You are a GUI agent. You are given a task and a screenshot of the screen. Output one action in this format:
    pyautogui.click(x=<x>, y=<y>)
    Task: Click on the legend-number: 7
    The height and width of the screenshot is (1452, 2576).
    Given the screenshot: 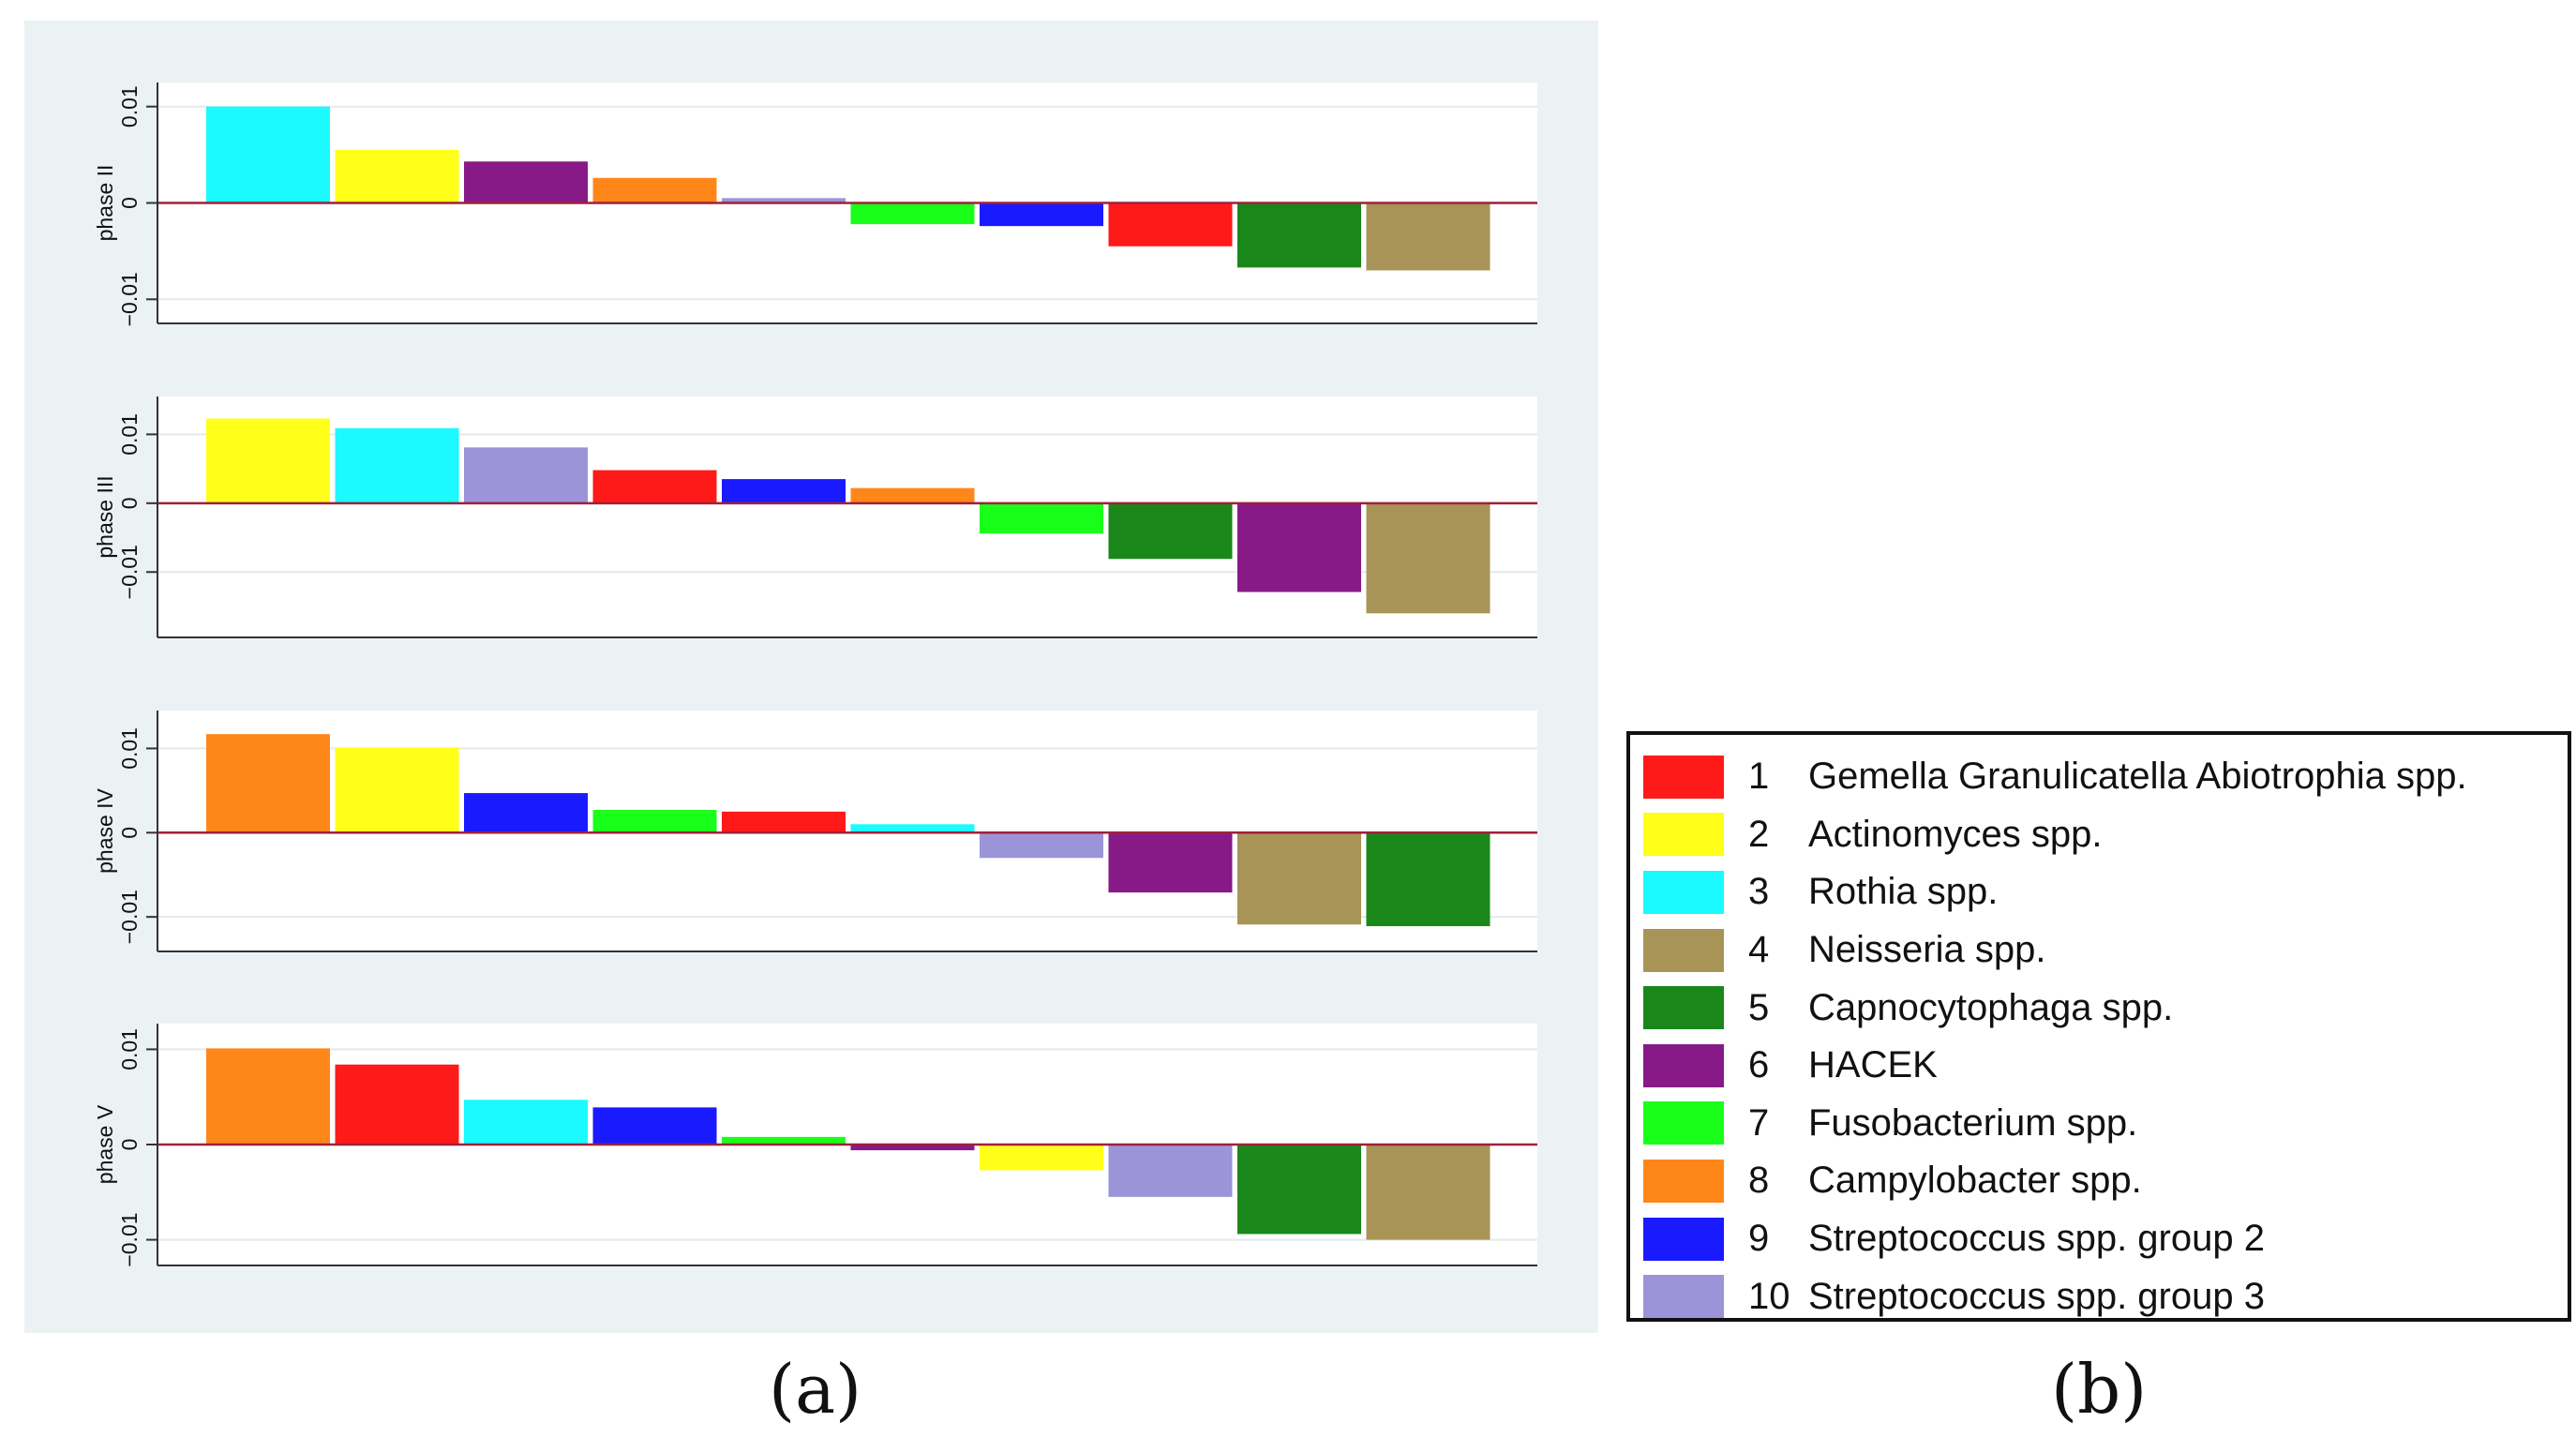 What is the action you would take?
    pyautogui.click(x=1759, y=1122)
    